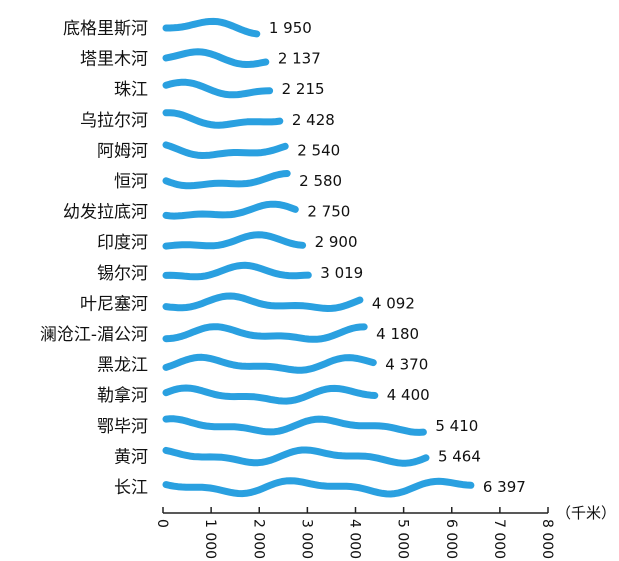 This screenshot has width=619, height=561. Describe the element at coordinates (306, 539) in the screenshot. I see `x-tick-label: 3 000` at that location.